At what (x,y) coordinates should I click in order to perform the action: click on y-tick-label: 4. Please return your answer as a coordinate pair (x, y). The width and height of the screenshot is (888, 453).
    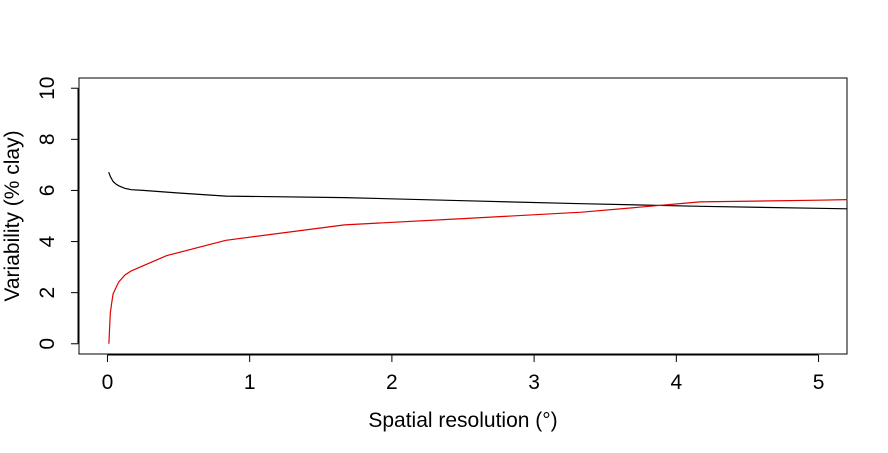
    Looking at the image, I should click on (47, 241).